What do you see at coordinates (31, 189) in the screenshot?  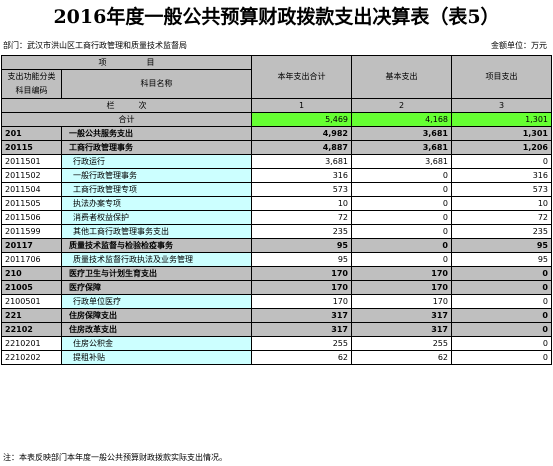 I see `row-code: 2011504` at bounding box center [31, 189].